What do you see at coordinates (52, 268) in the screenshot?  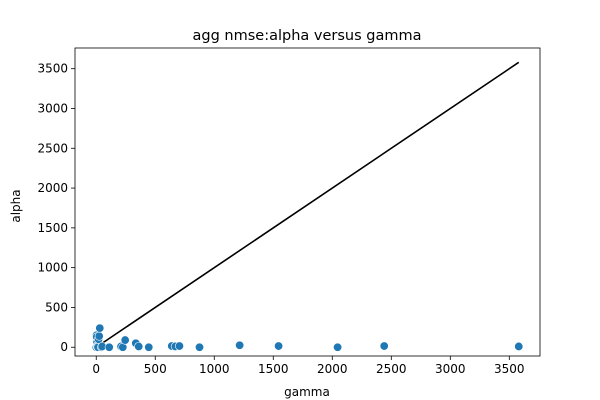 I see `y-tick-label: 1000` at bounding box center [52, 268].